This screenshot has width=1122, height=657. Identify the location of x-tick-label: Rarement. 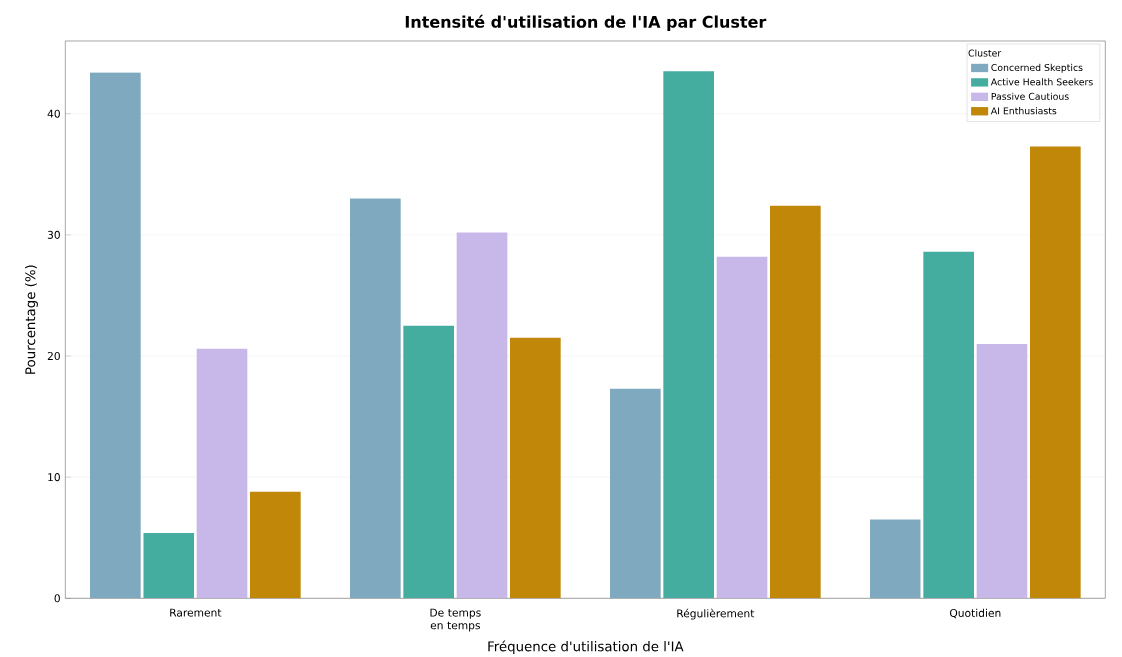
(196, 612).